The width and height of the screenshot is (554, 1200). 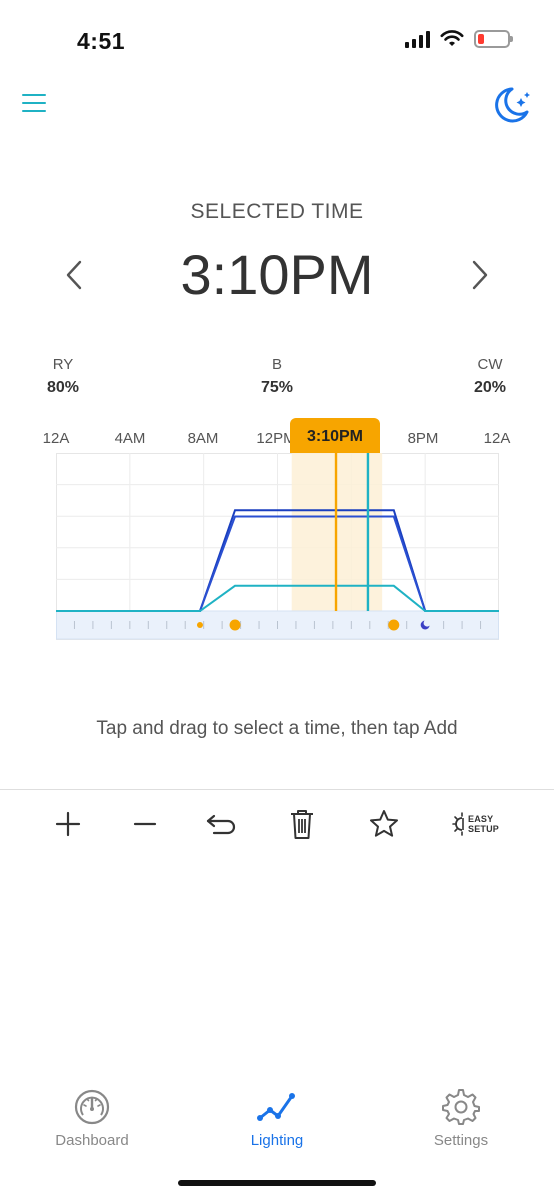 I want to click on sunrise-marker, so click(x=199, y=625).